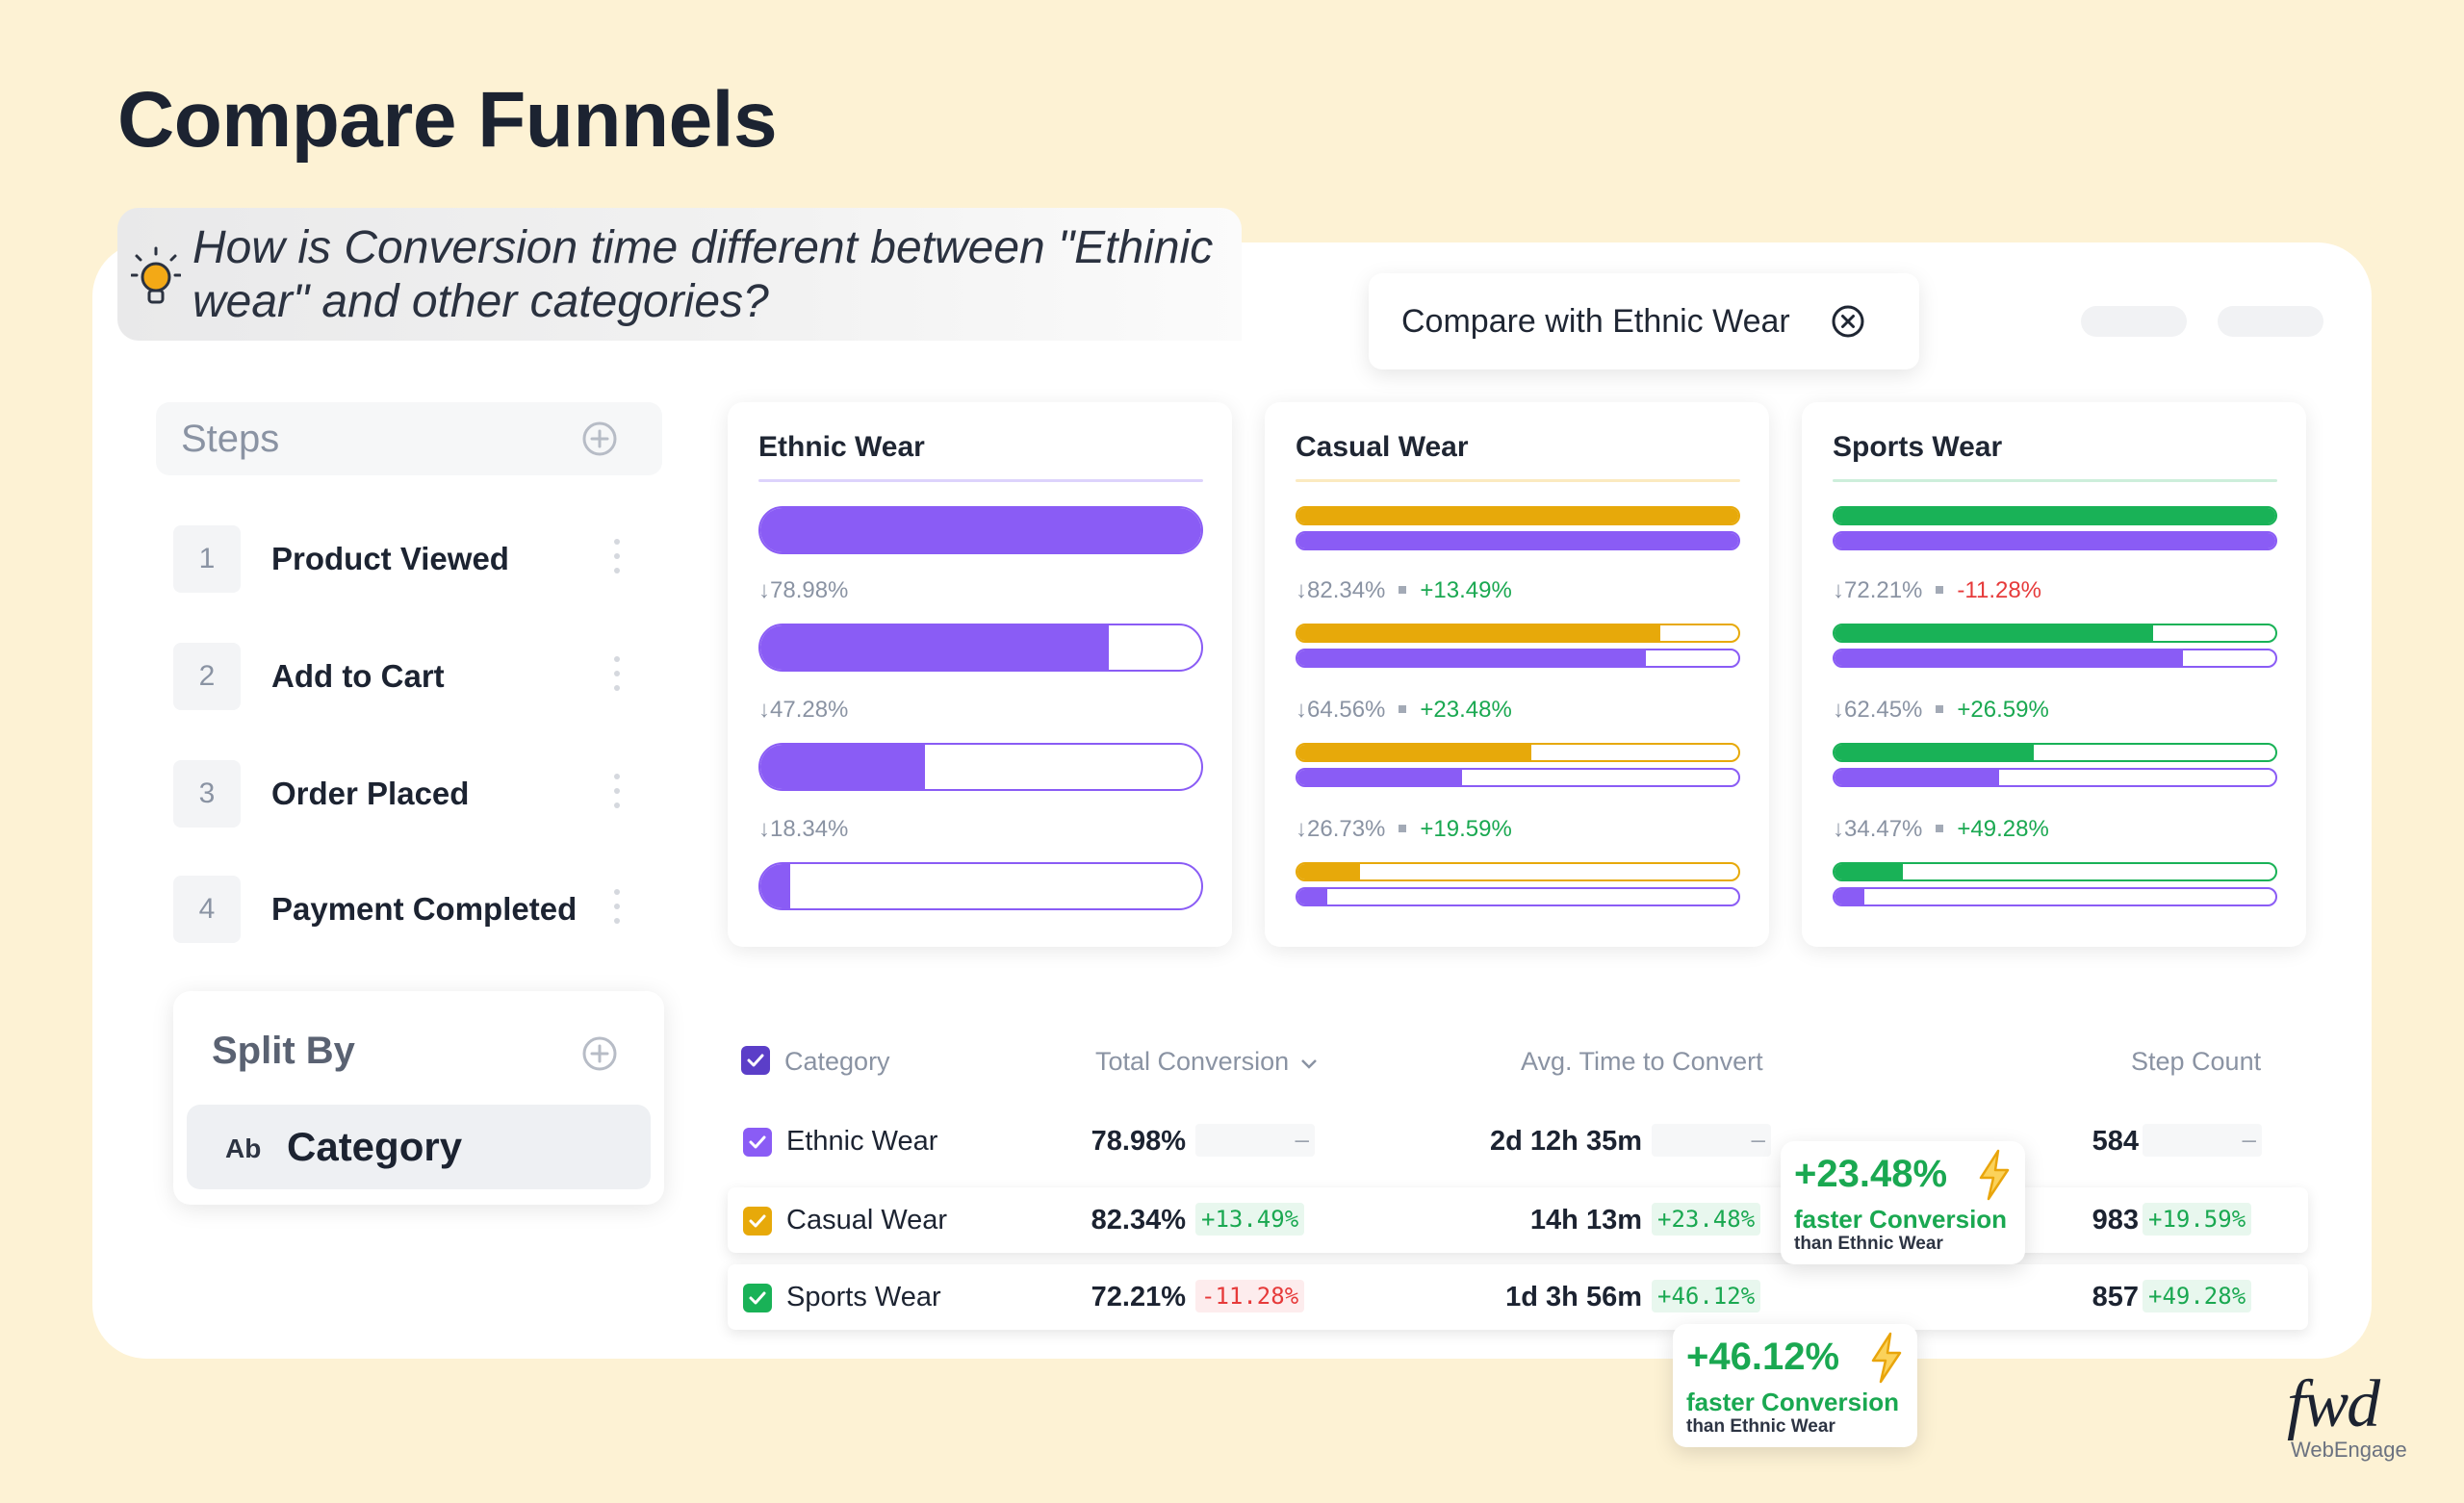 This screenshot has width=2464, height=1503. What do you see at coordinates (1918, 447) in the screenshot?
I see `funnel-title: Sports Wear` at bounding box center [1918, 447].